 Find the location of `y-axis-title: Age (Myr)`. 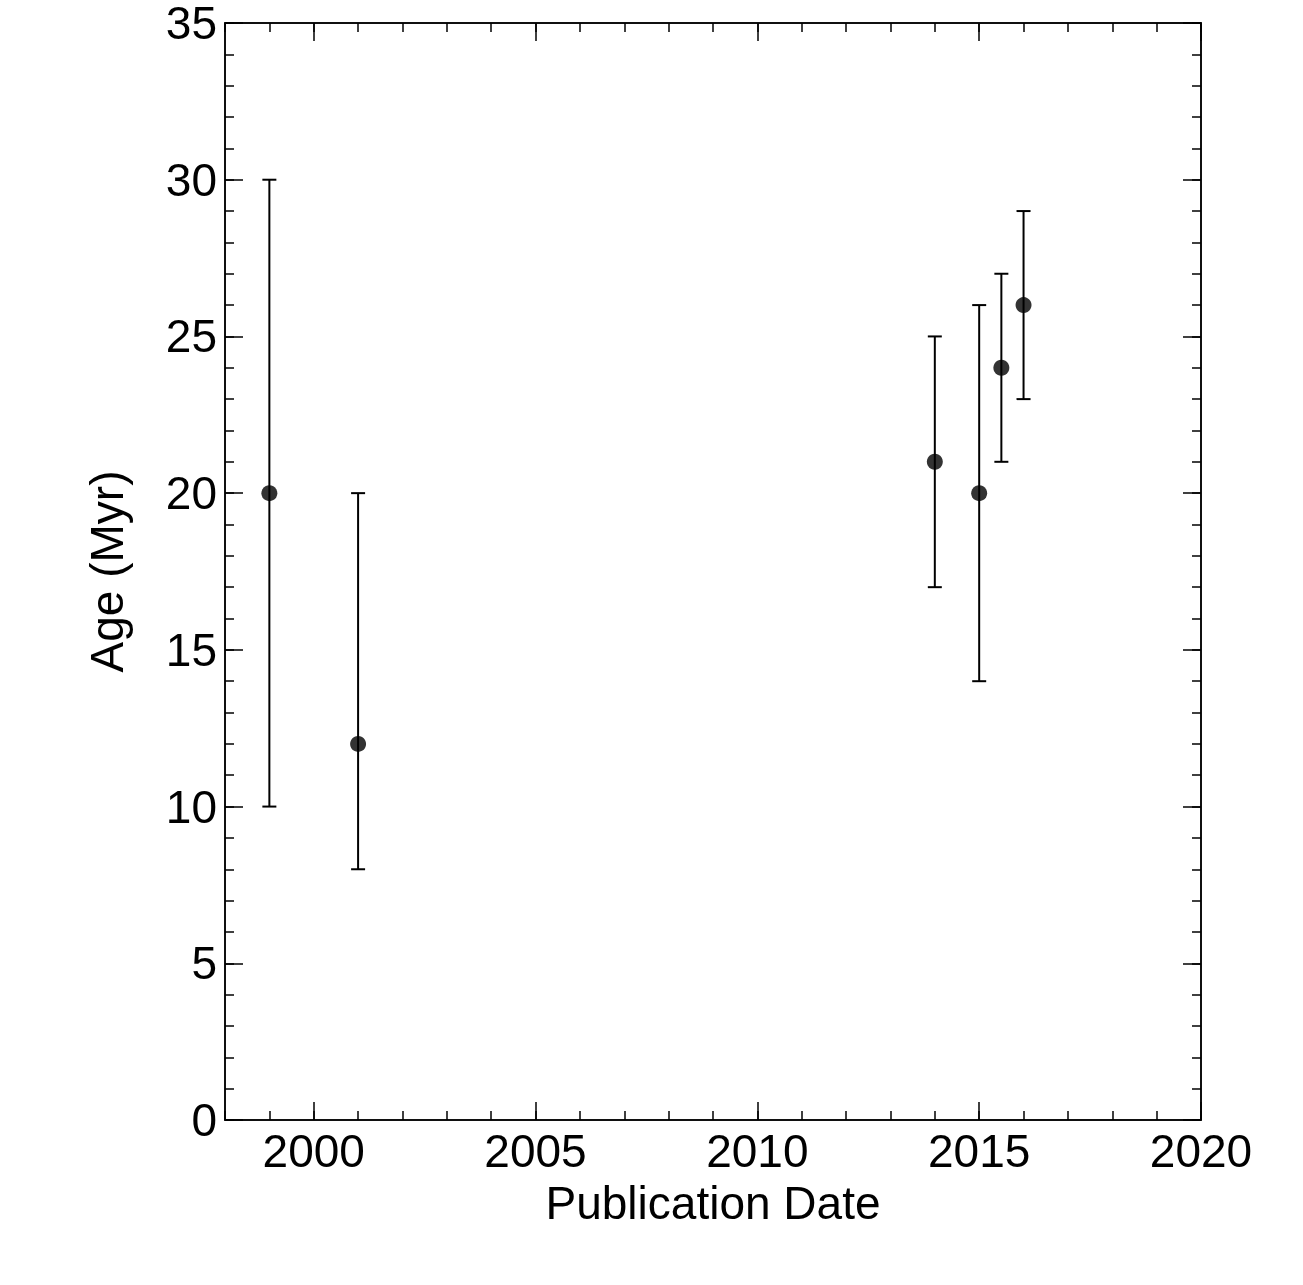

y-axis-title: Age (Myr) is located at coordinates (107, 571).